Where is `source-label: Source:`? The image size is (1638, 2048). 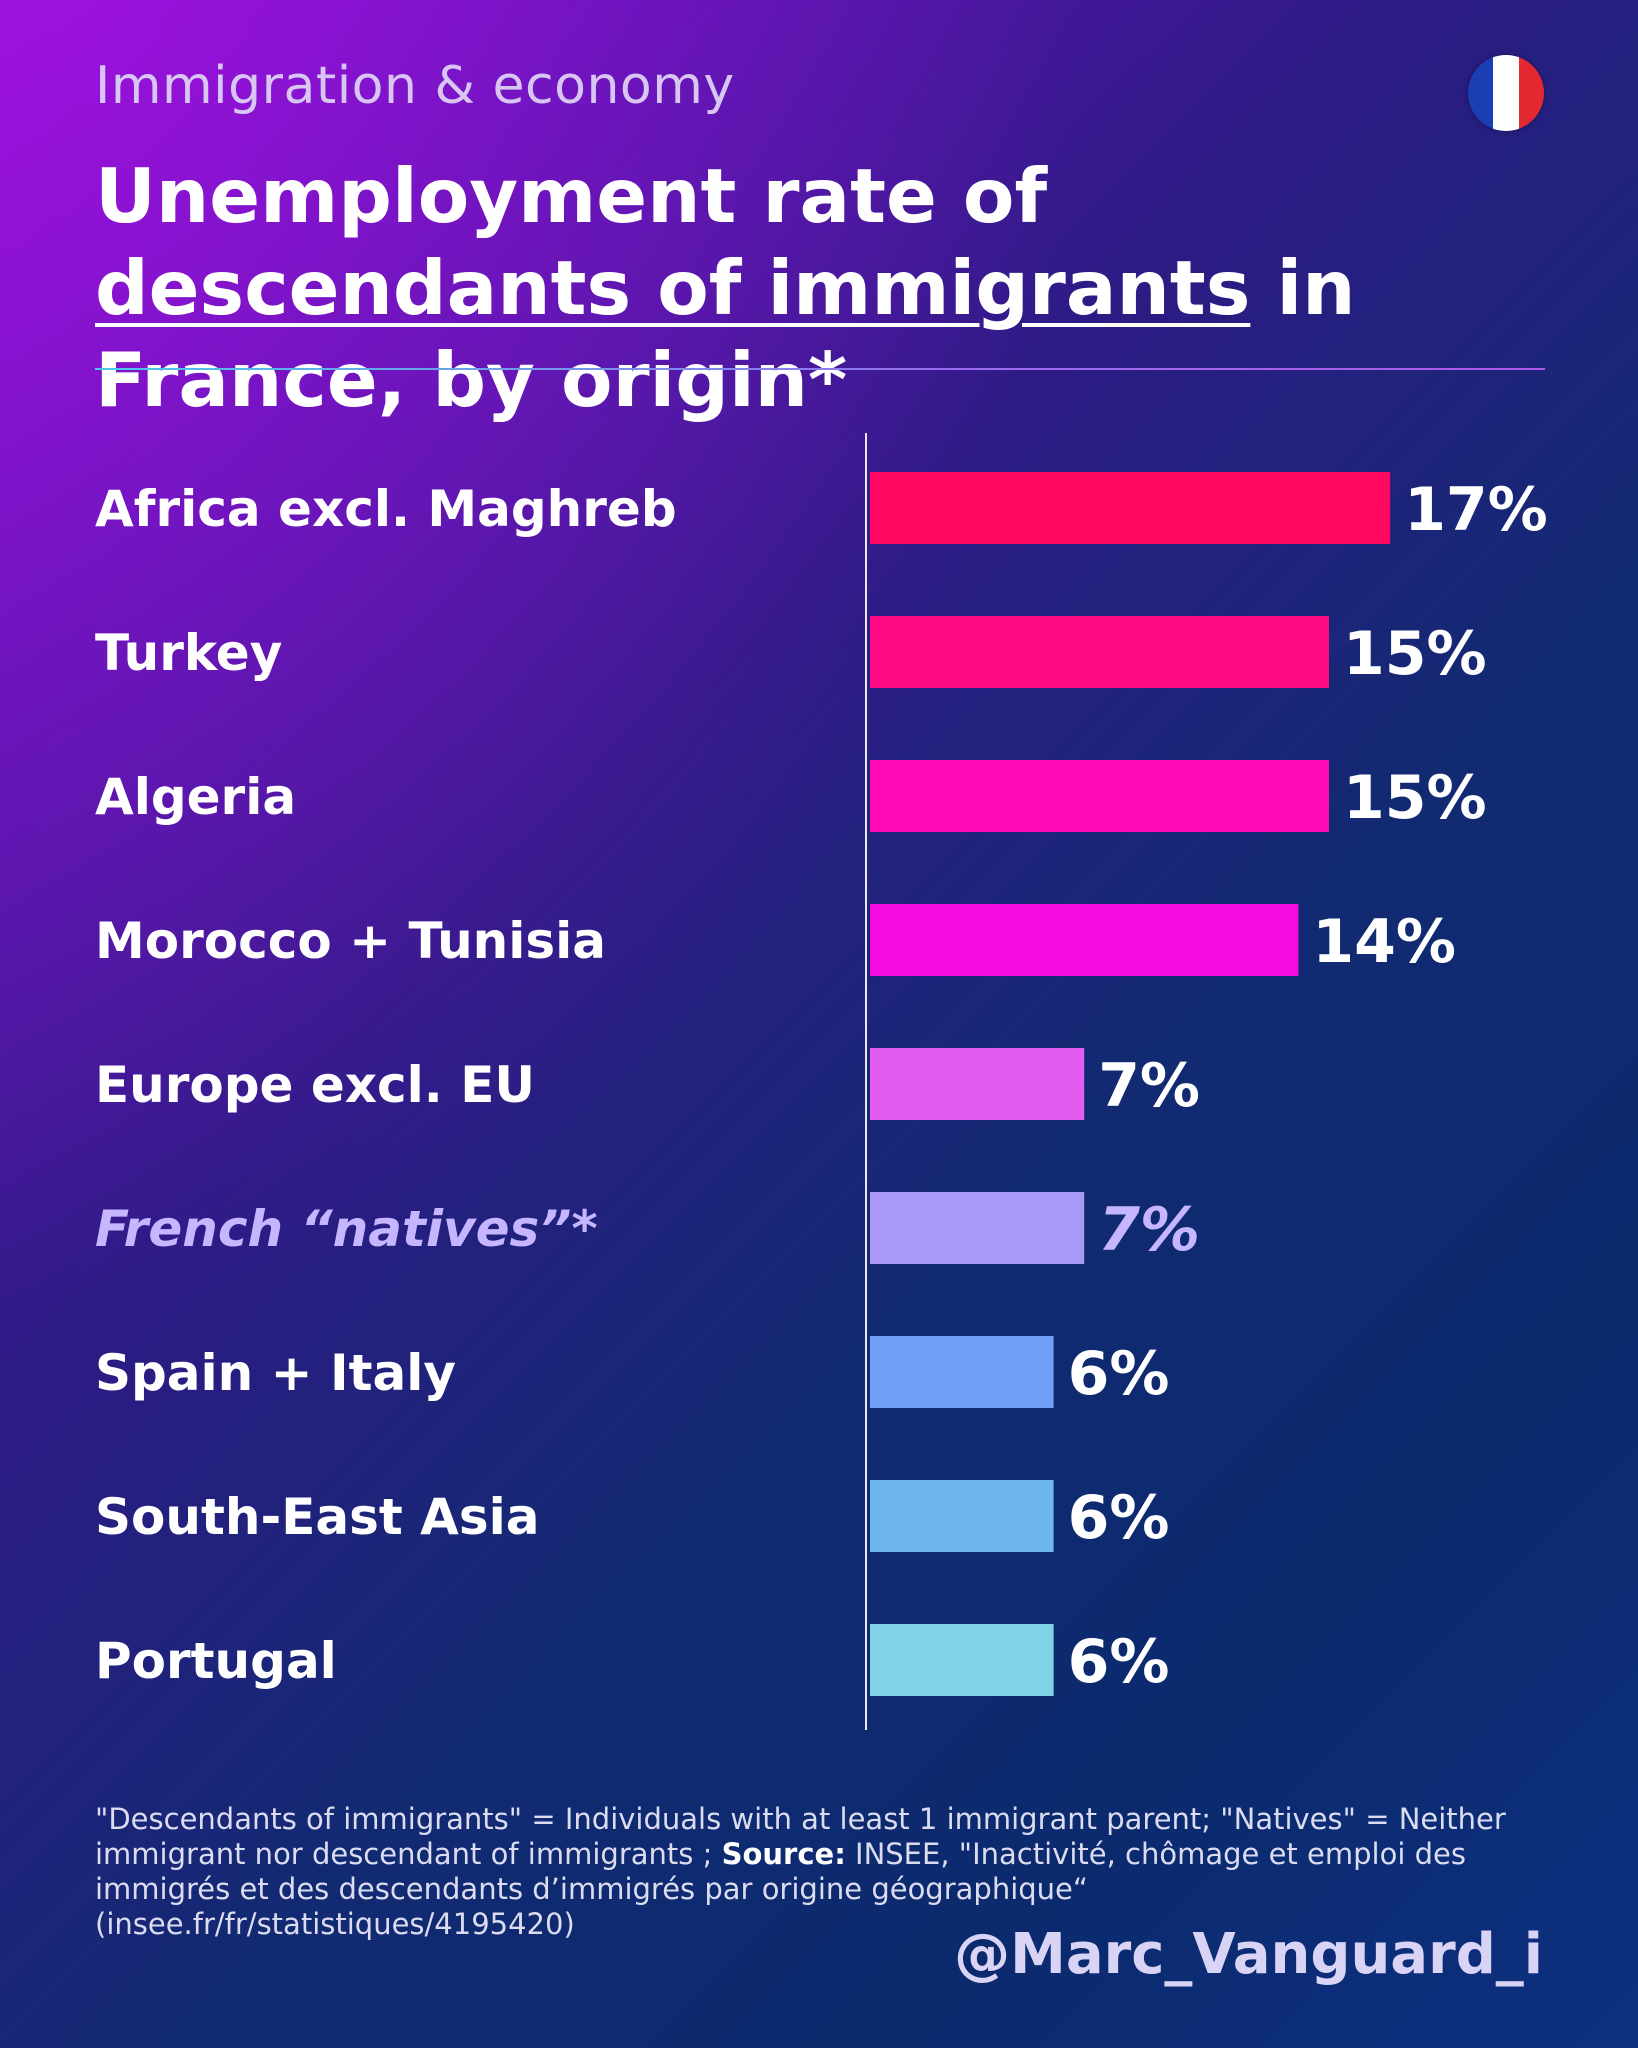 source-label: Source: is located at coordinates (783, 1854).